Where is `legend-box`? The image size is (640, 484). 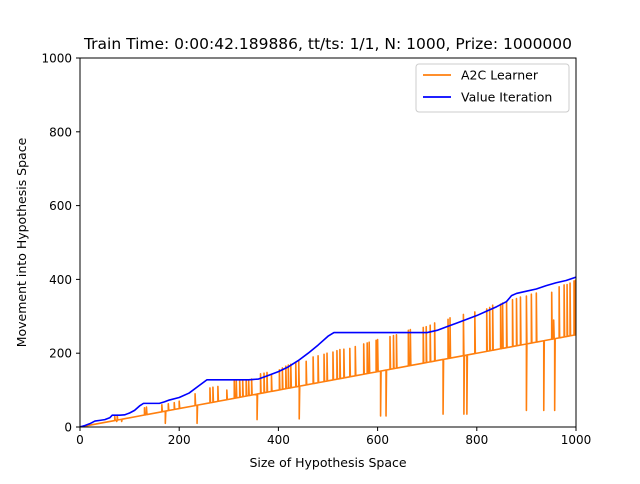
legend-box is located at coordinates (492, 88).